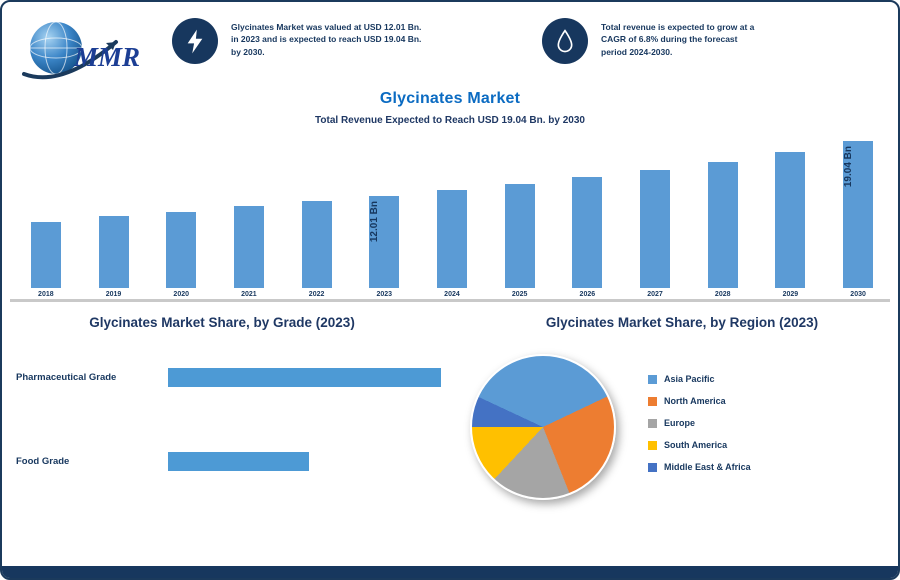 The width and height of the screenshot is (900, 580). Describe the element at coordinates (680, 423) in the screenshot. I see `legend-label: Europe` at that location.